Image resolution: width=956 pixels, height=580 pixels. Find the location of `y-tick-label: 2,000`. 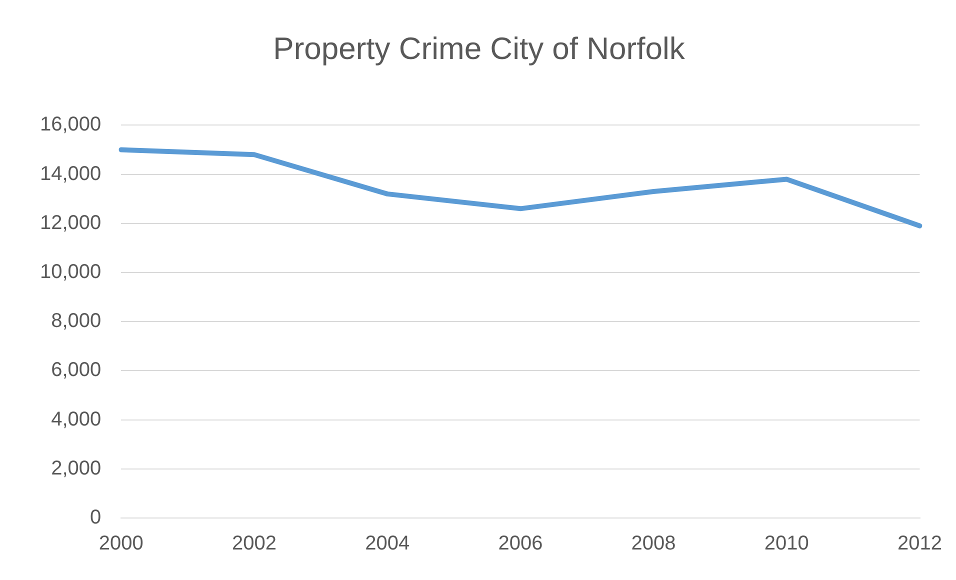

y-tick-label: 2,000 is located at coordinates (76, 468).